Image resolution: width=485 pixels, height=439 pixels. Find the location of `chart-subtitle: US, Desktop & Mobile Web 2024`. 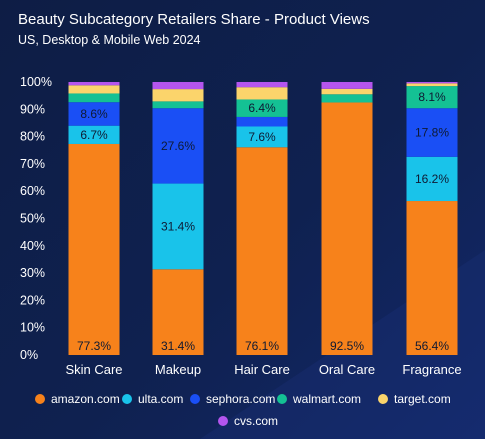

chart-subtitle: US, Desktop & Mobile Web 2024 is located at coordinates (109, 40).